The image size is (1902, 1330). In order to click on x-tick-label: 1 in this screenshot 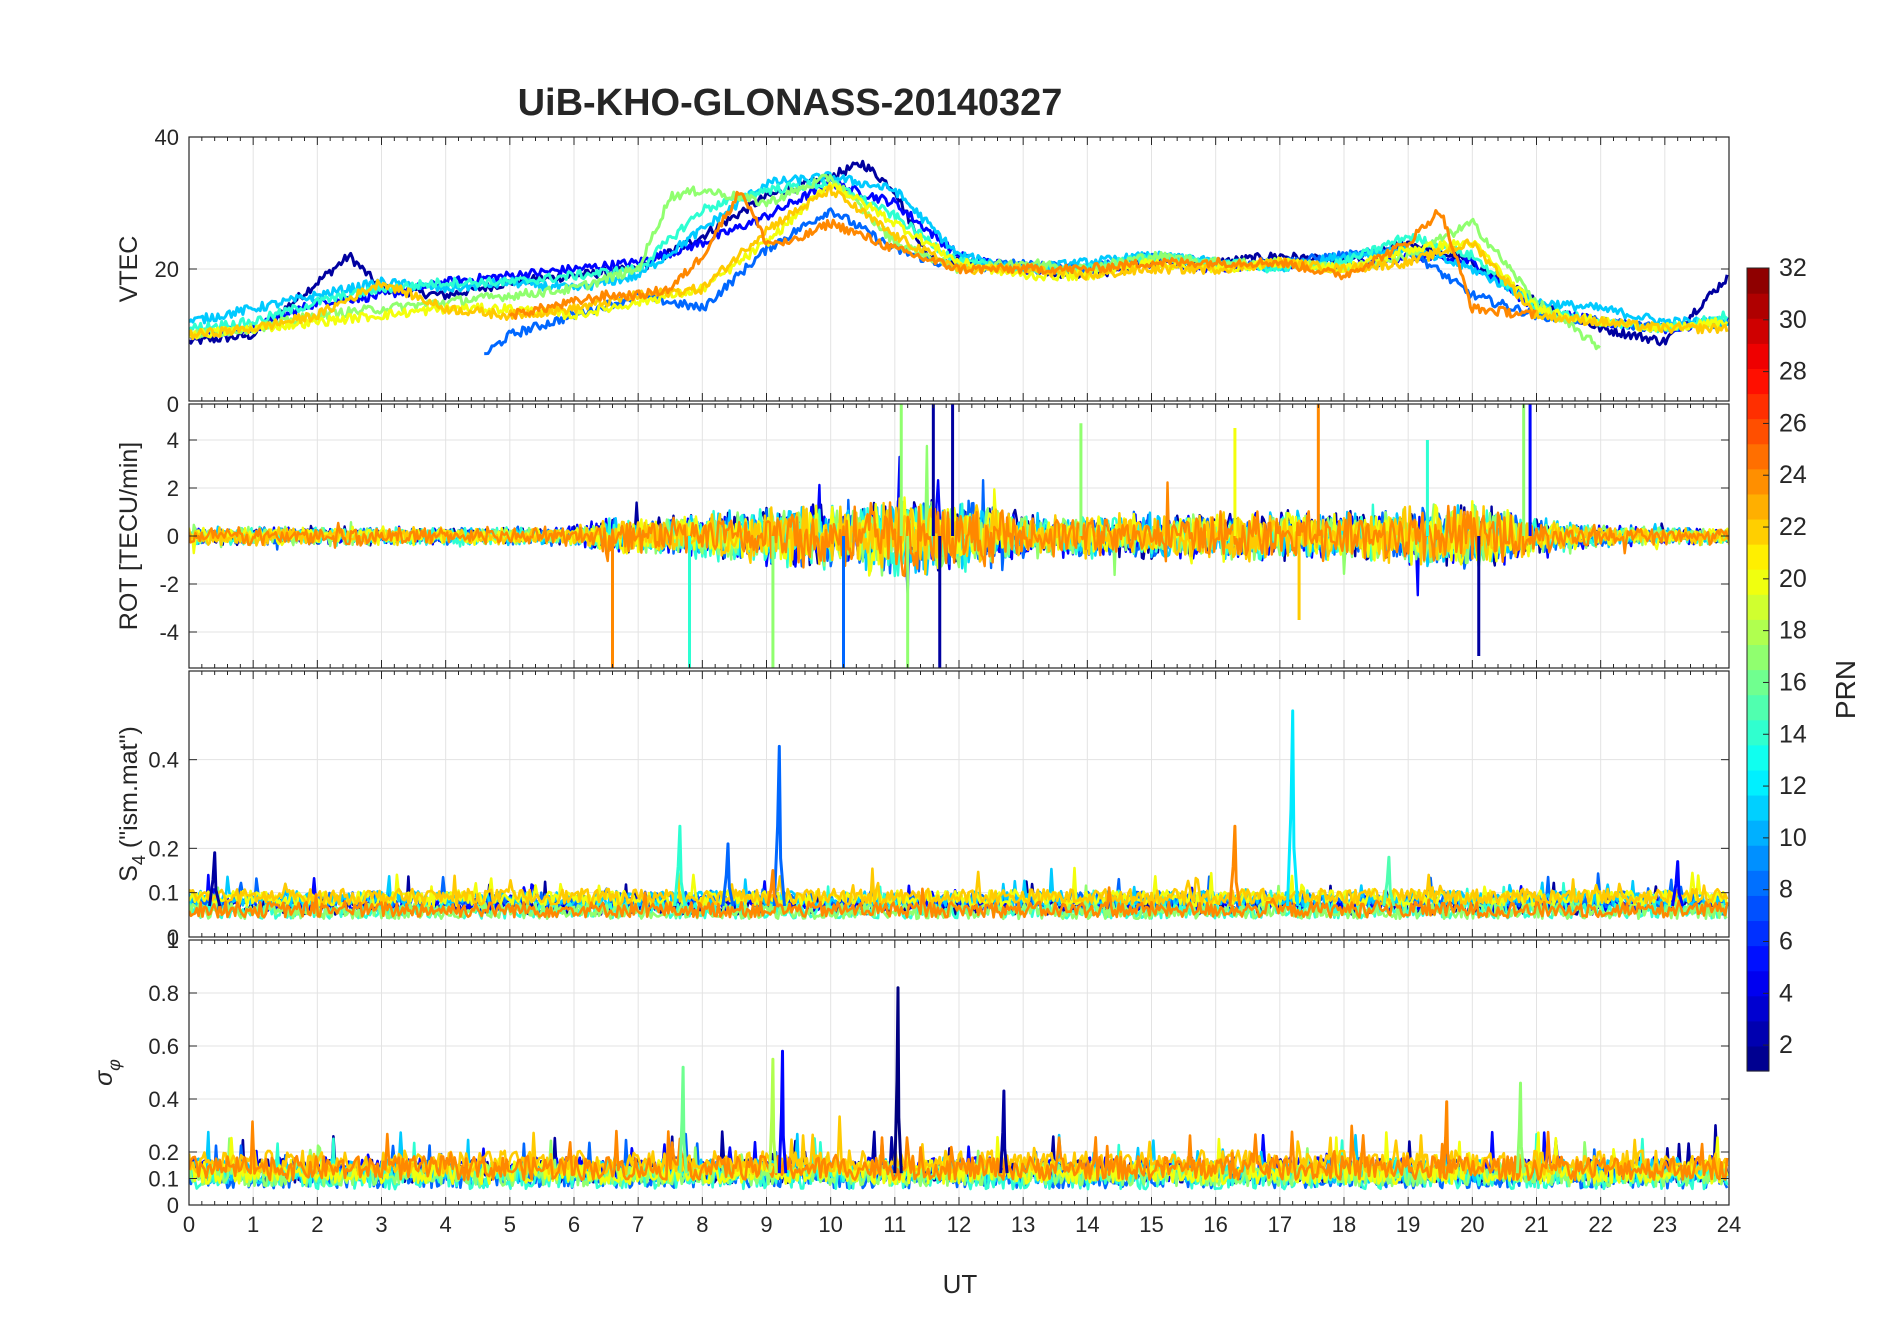, I will do `click(253, 1224)`.